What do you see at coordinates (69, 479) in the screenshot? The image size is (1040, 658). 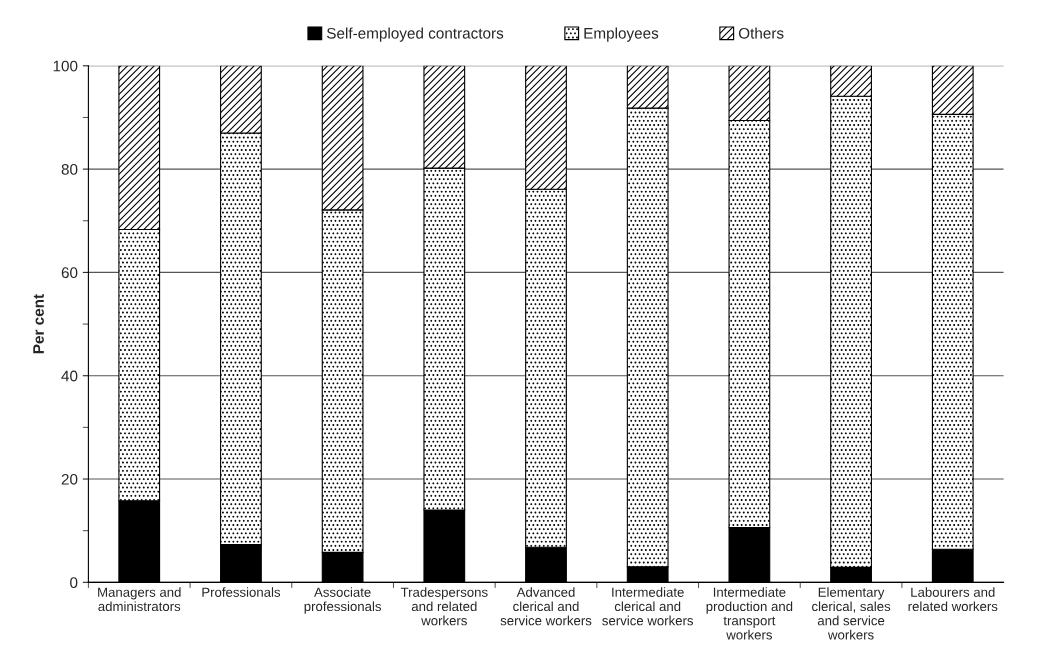 I see `y-tick-label: 20` at bounding box center [69, 479].